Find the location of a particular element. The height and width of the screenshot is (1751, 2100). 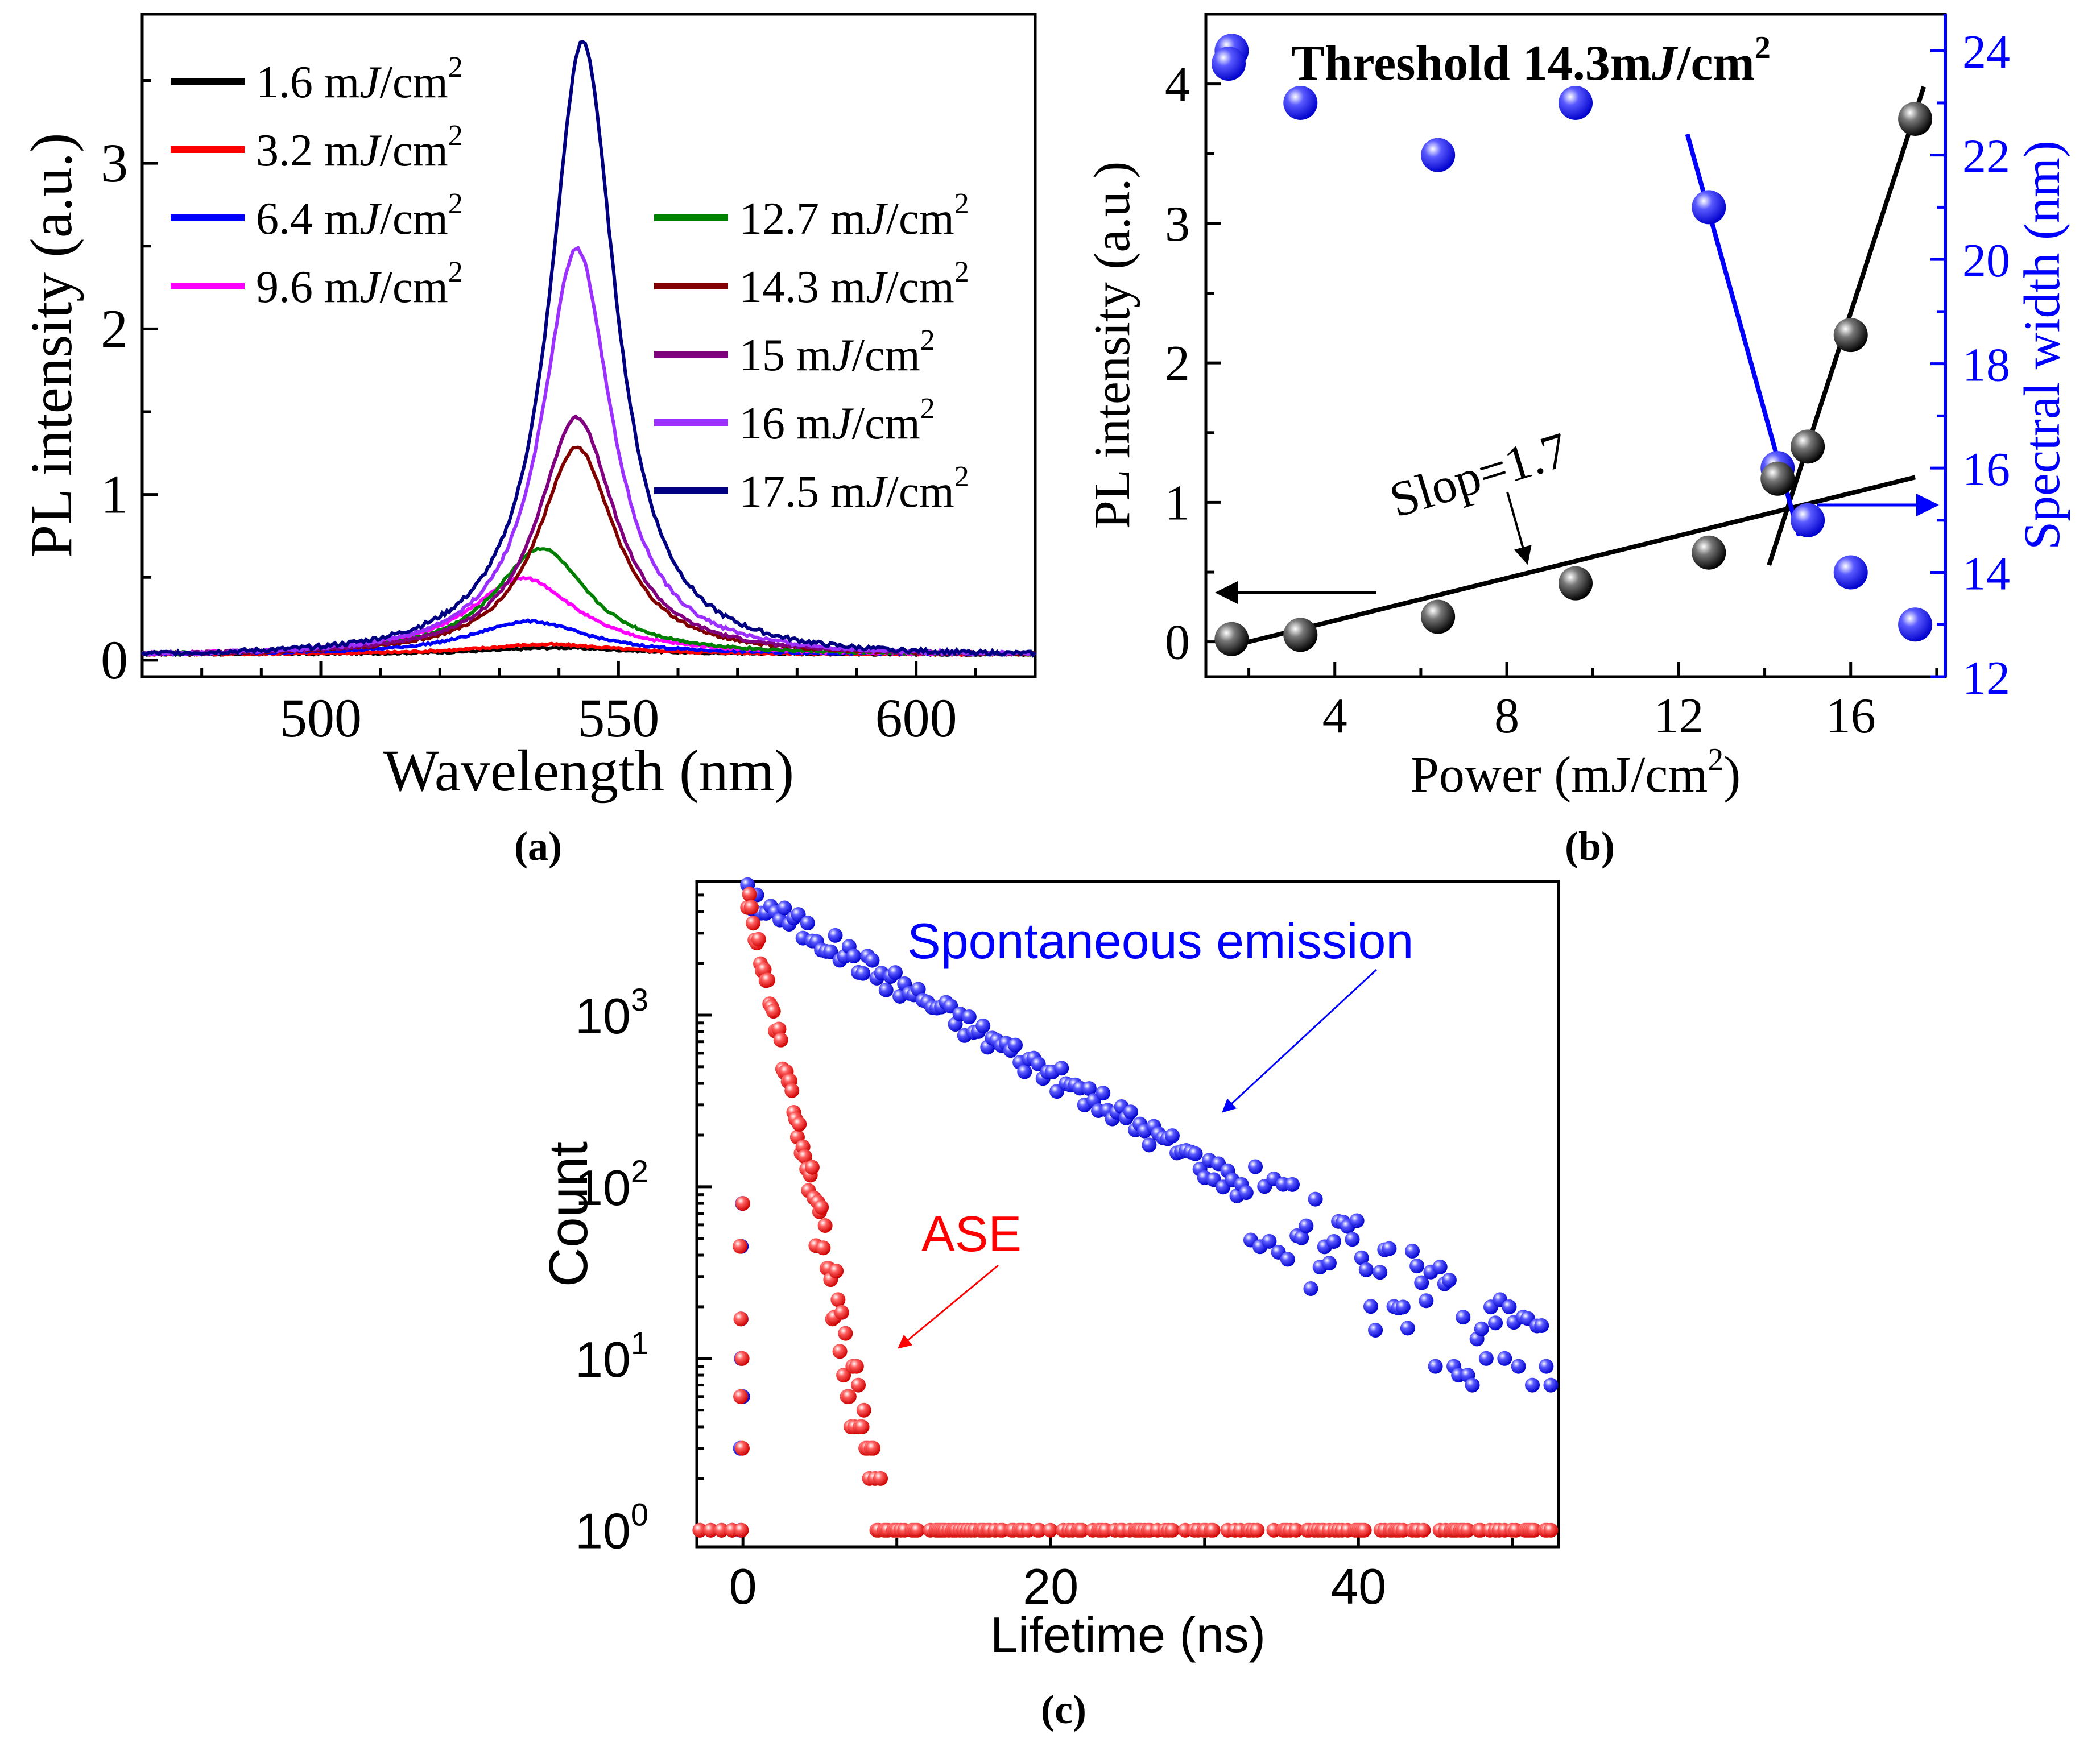

y-tick-exponent: 3 is located at coordinates (639, 1000).